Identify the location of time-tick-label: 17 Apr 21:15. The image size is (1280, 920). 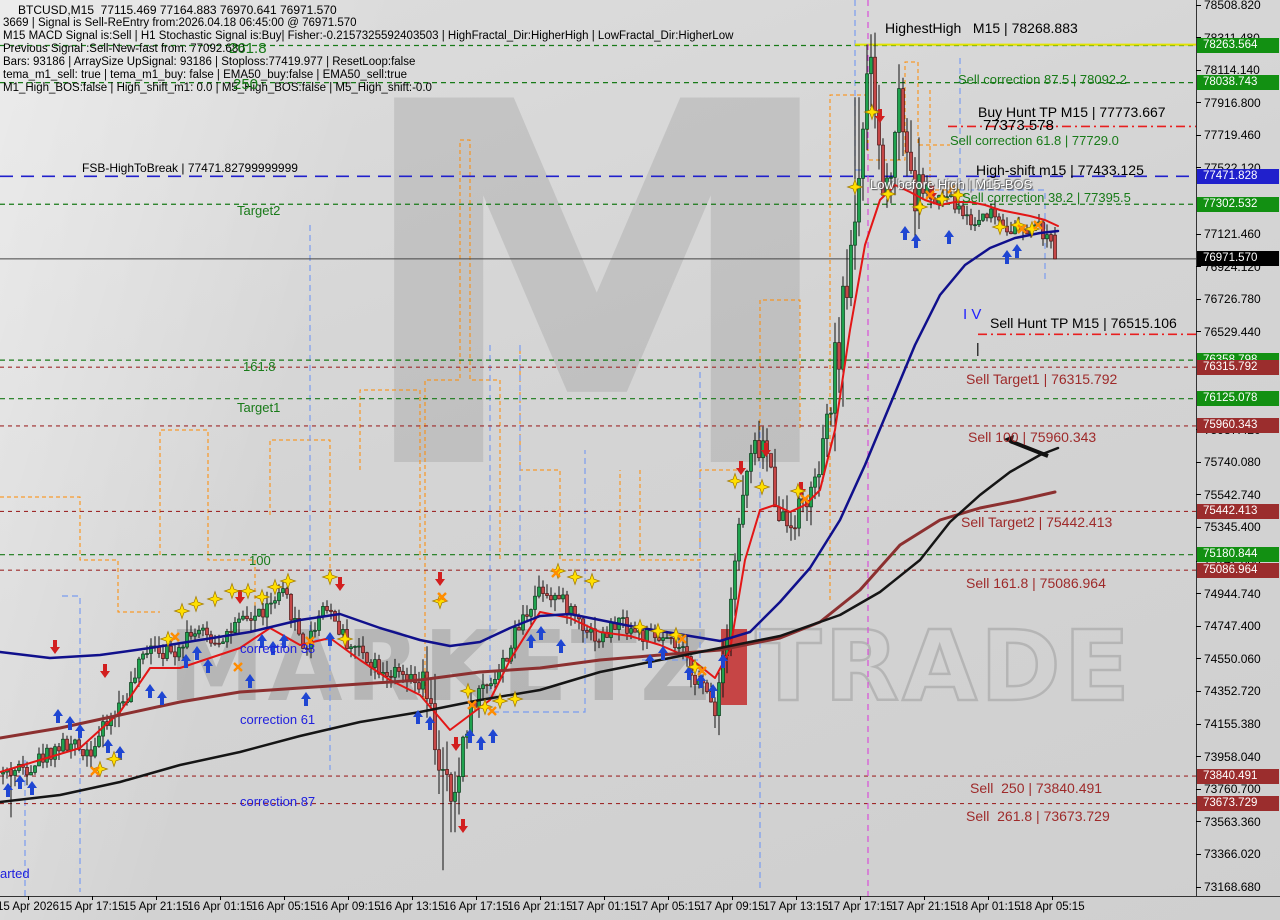
(924, 907).